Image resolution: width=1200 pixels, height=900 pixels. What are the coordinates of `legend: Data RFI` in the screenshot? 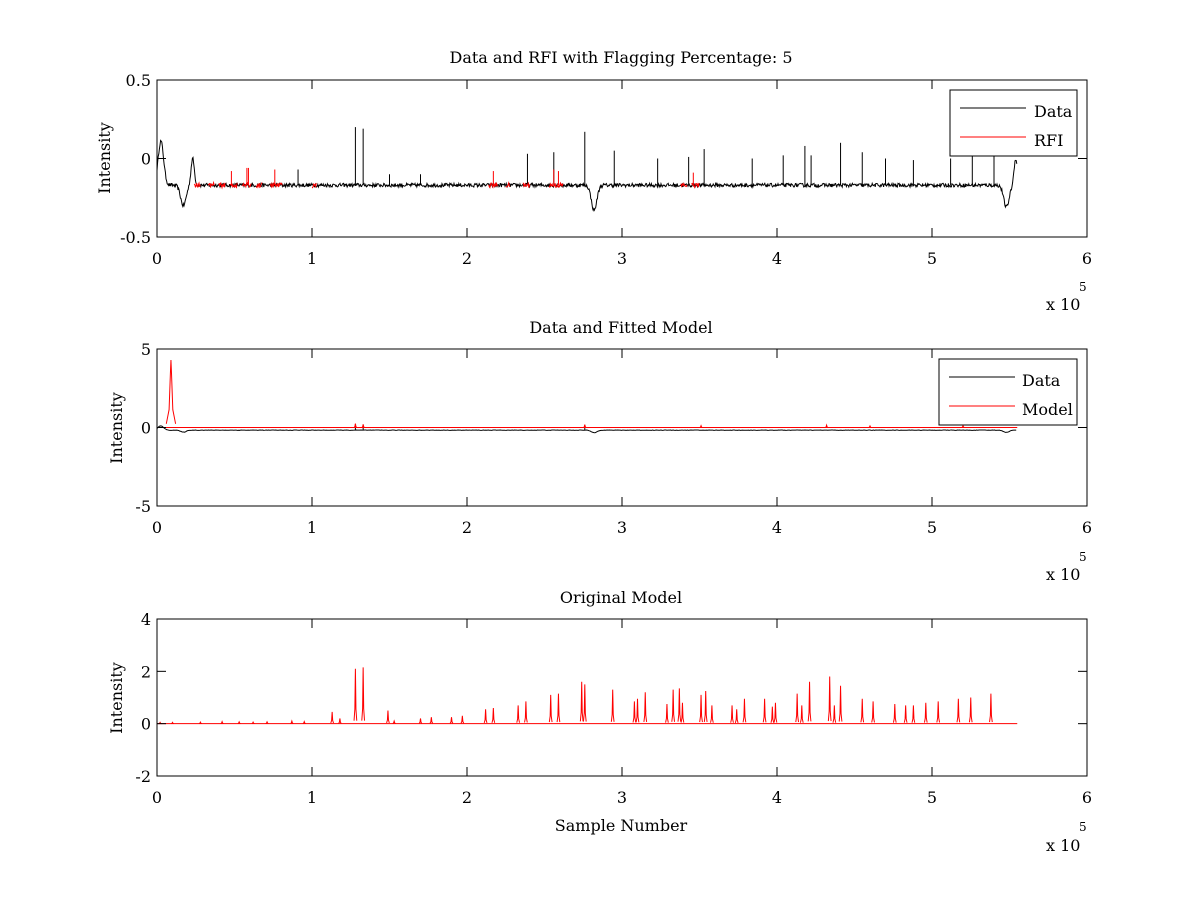 It's located at (1013, 123).